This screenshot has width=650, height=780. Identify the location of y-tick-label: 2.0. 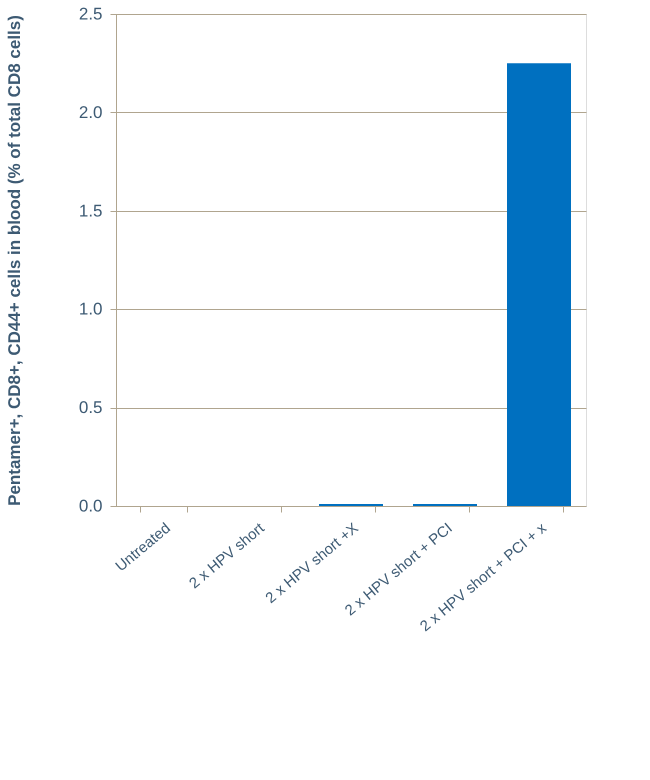
(90, 112).